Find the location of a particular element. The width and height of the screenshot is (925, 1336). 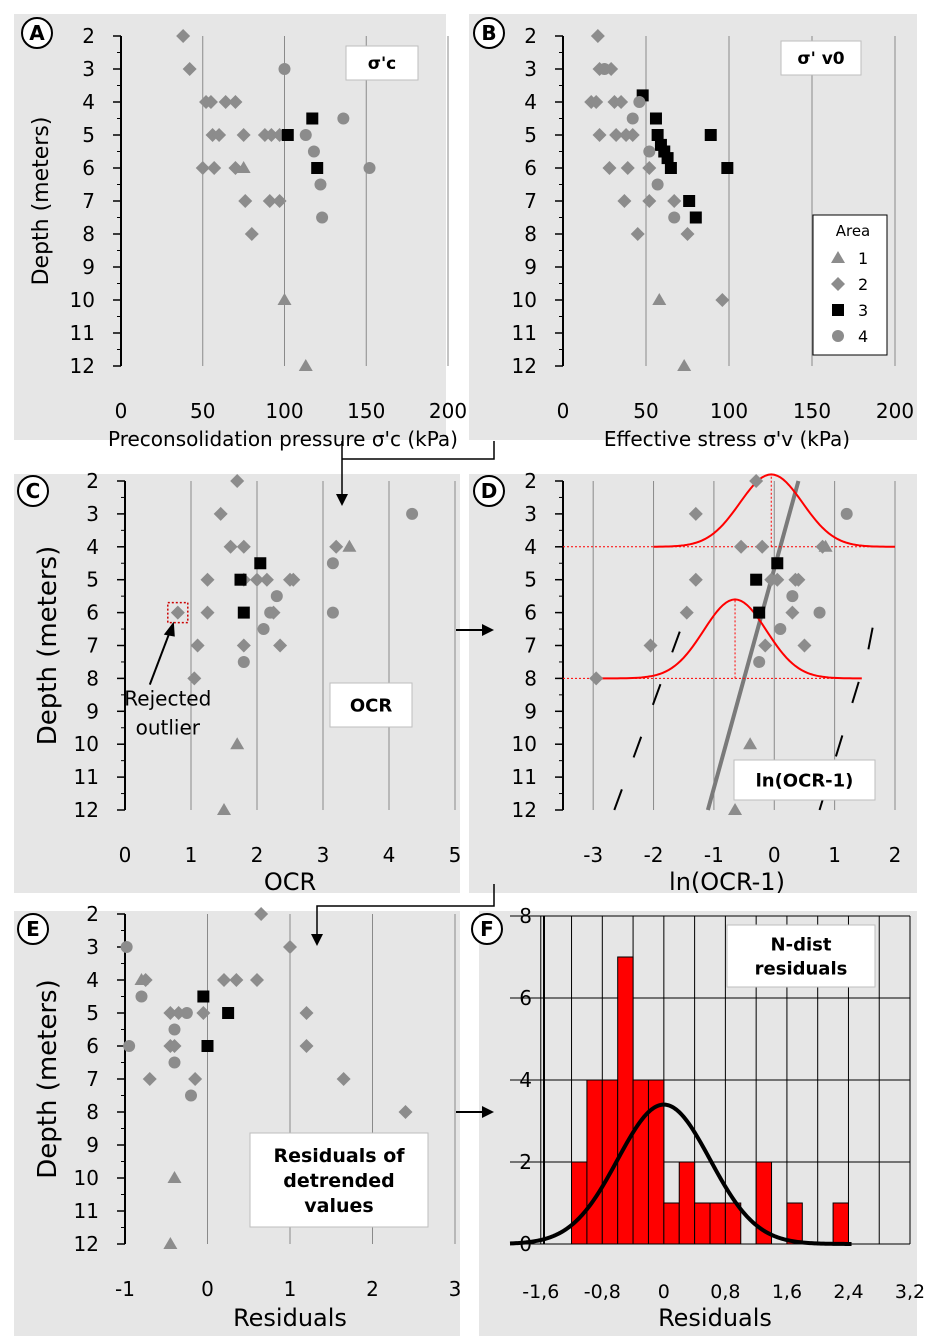

outlier-annotation: outlier is located at coordinates (168, 728).